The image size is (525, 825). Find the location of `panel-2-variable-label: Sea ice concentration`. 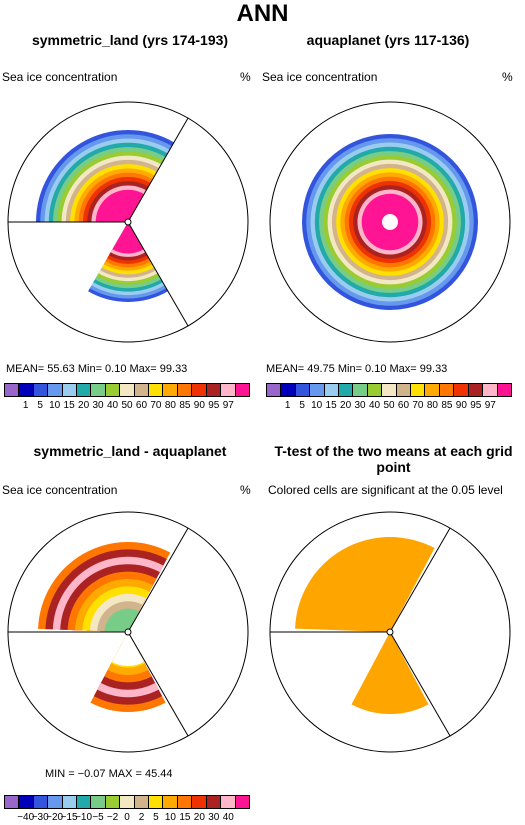

panel-2-variable-label: Sea ice concentration is located at coordinates (320, 77).